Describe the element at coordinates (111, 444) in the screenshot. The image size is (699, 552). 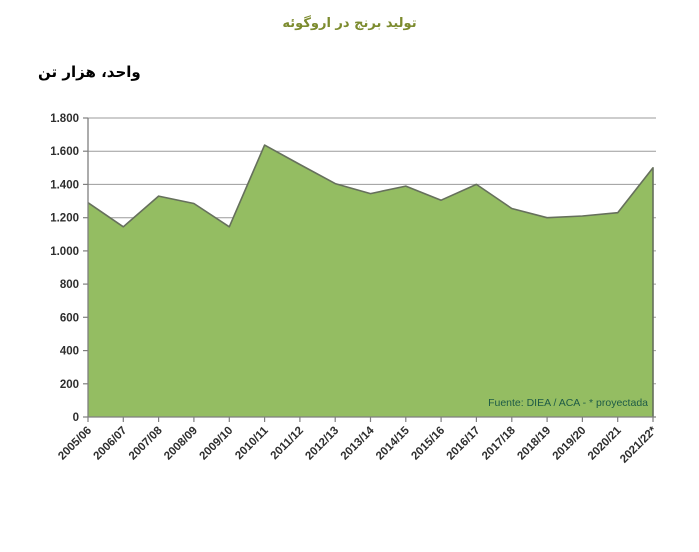
I see `x-tick-label: 2006/07` at that location.